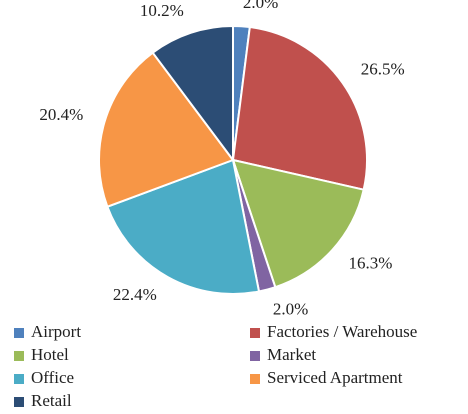 The width and height of the screenshot is (468, 414). Describe the element at coordinates (383, 68) in the screenshot. I see `data-label: 26.5%` at that location.